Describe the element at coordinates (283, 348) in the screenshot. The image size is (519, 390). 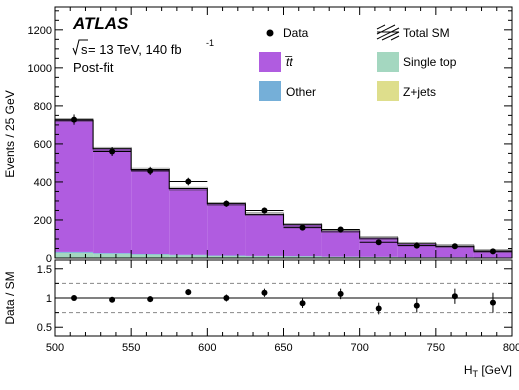
I see `x-tick-label: 650` at that location.